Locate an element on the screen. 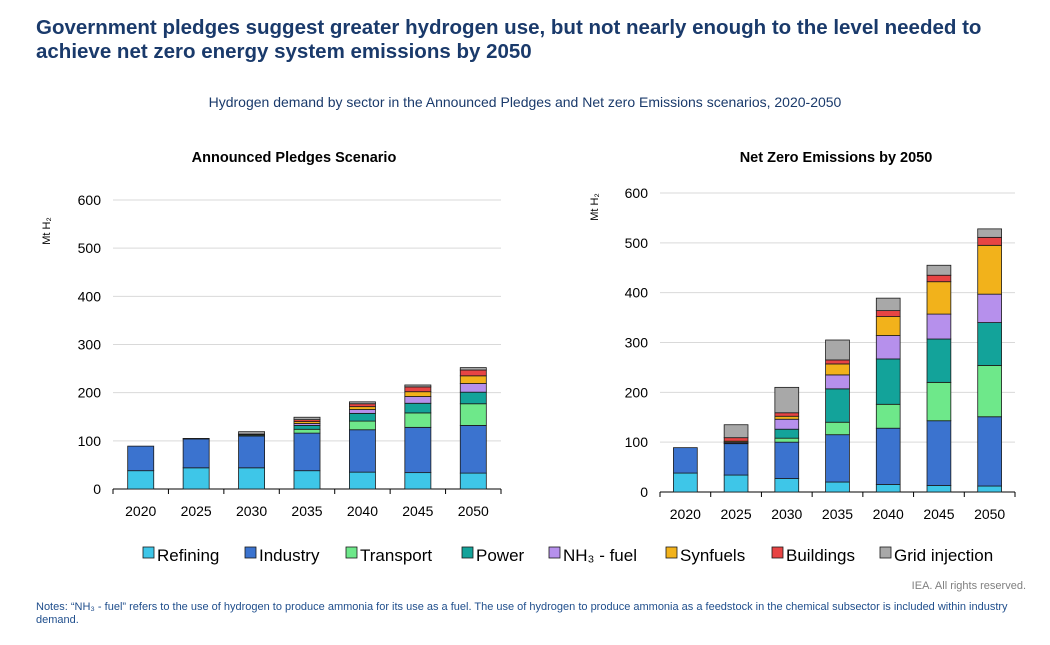 Image resolution: width=1050 pixels, height=645 pixels. y-tick-label: 0 is located at coordinates (97, 489).